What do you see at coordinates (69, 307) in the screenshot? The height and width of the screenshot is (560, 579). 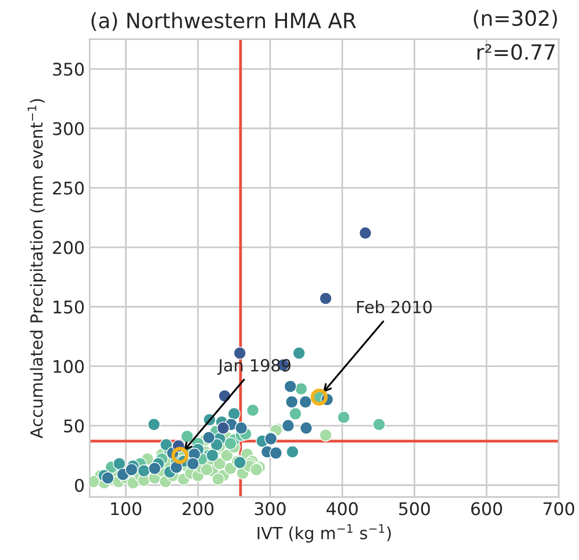 I see `y-tick-label: 150` at bounding box center [69, 307].